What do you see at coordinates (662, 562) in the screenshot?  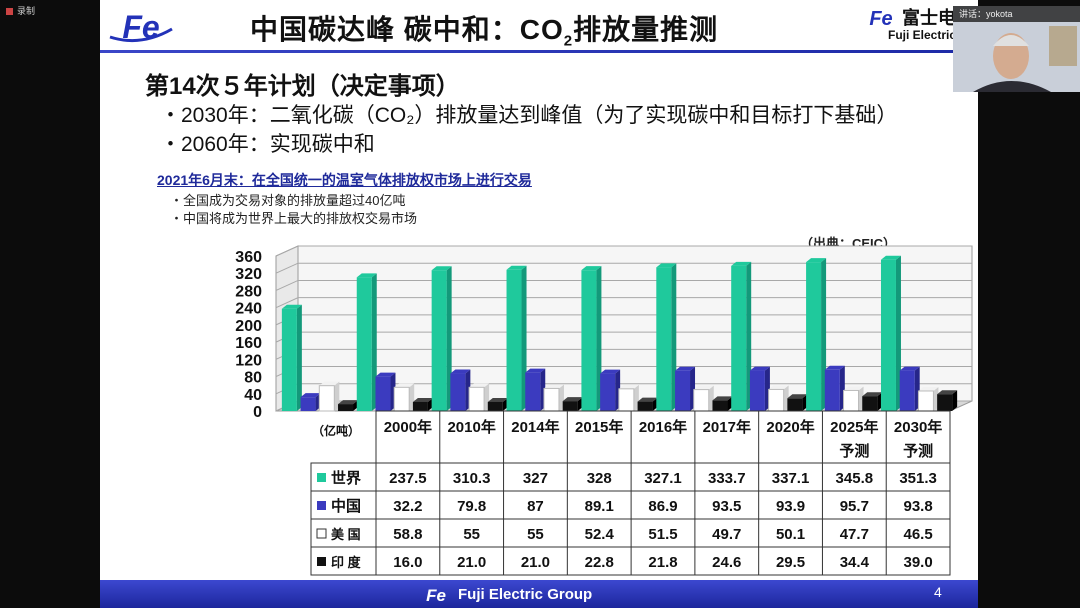 I see `data-label: 21.8` at bounding box center [662, 562].